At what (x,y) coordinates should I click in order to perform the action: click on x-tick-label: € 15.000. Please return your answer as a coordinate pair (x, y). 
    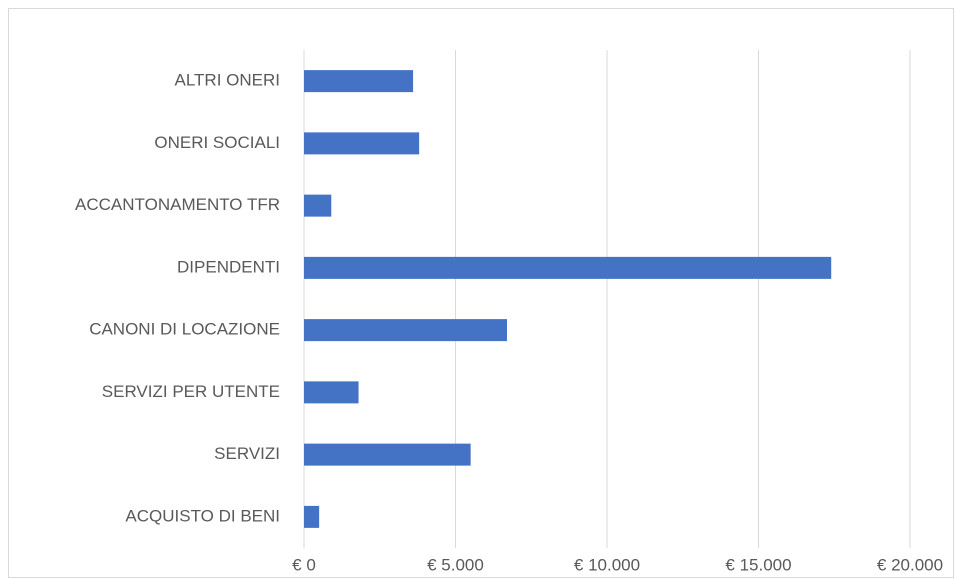
    Looking at the image, I should click on (758, 564).